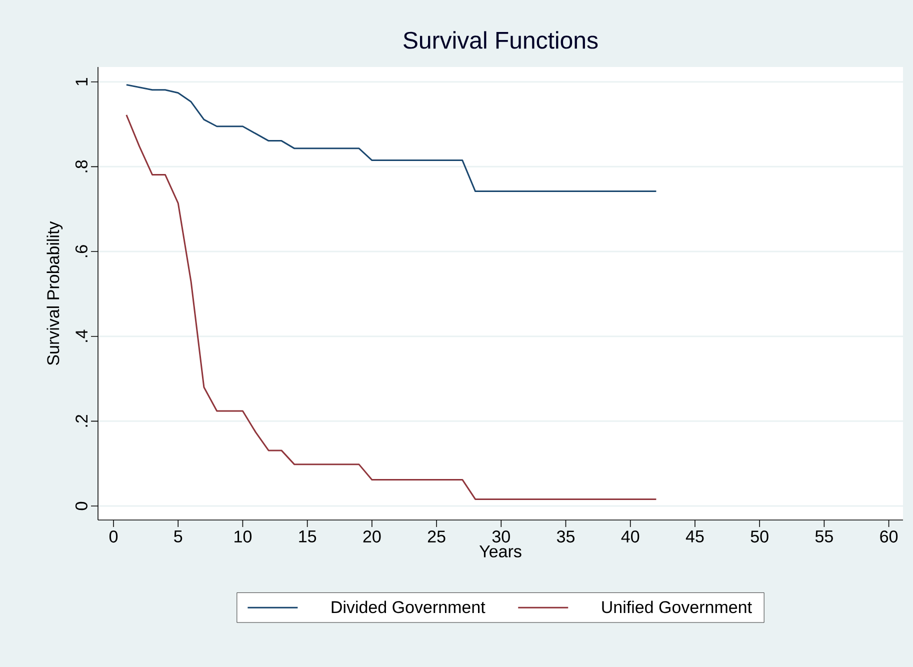 The height and width of the screenshot is (667, 913). I want to click on y-tick-label: .6, so click(81, 251).